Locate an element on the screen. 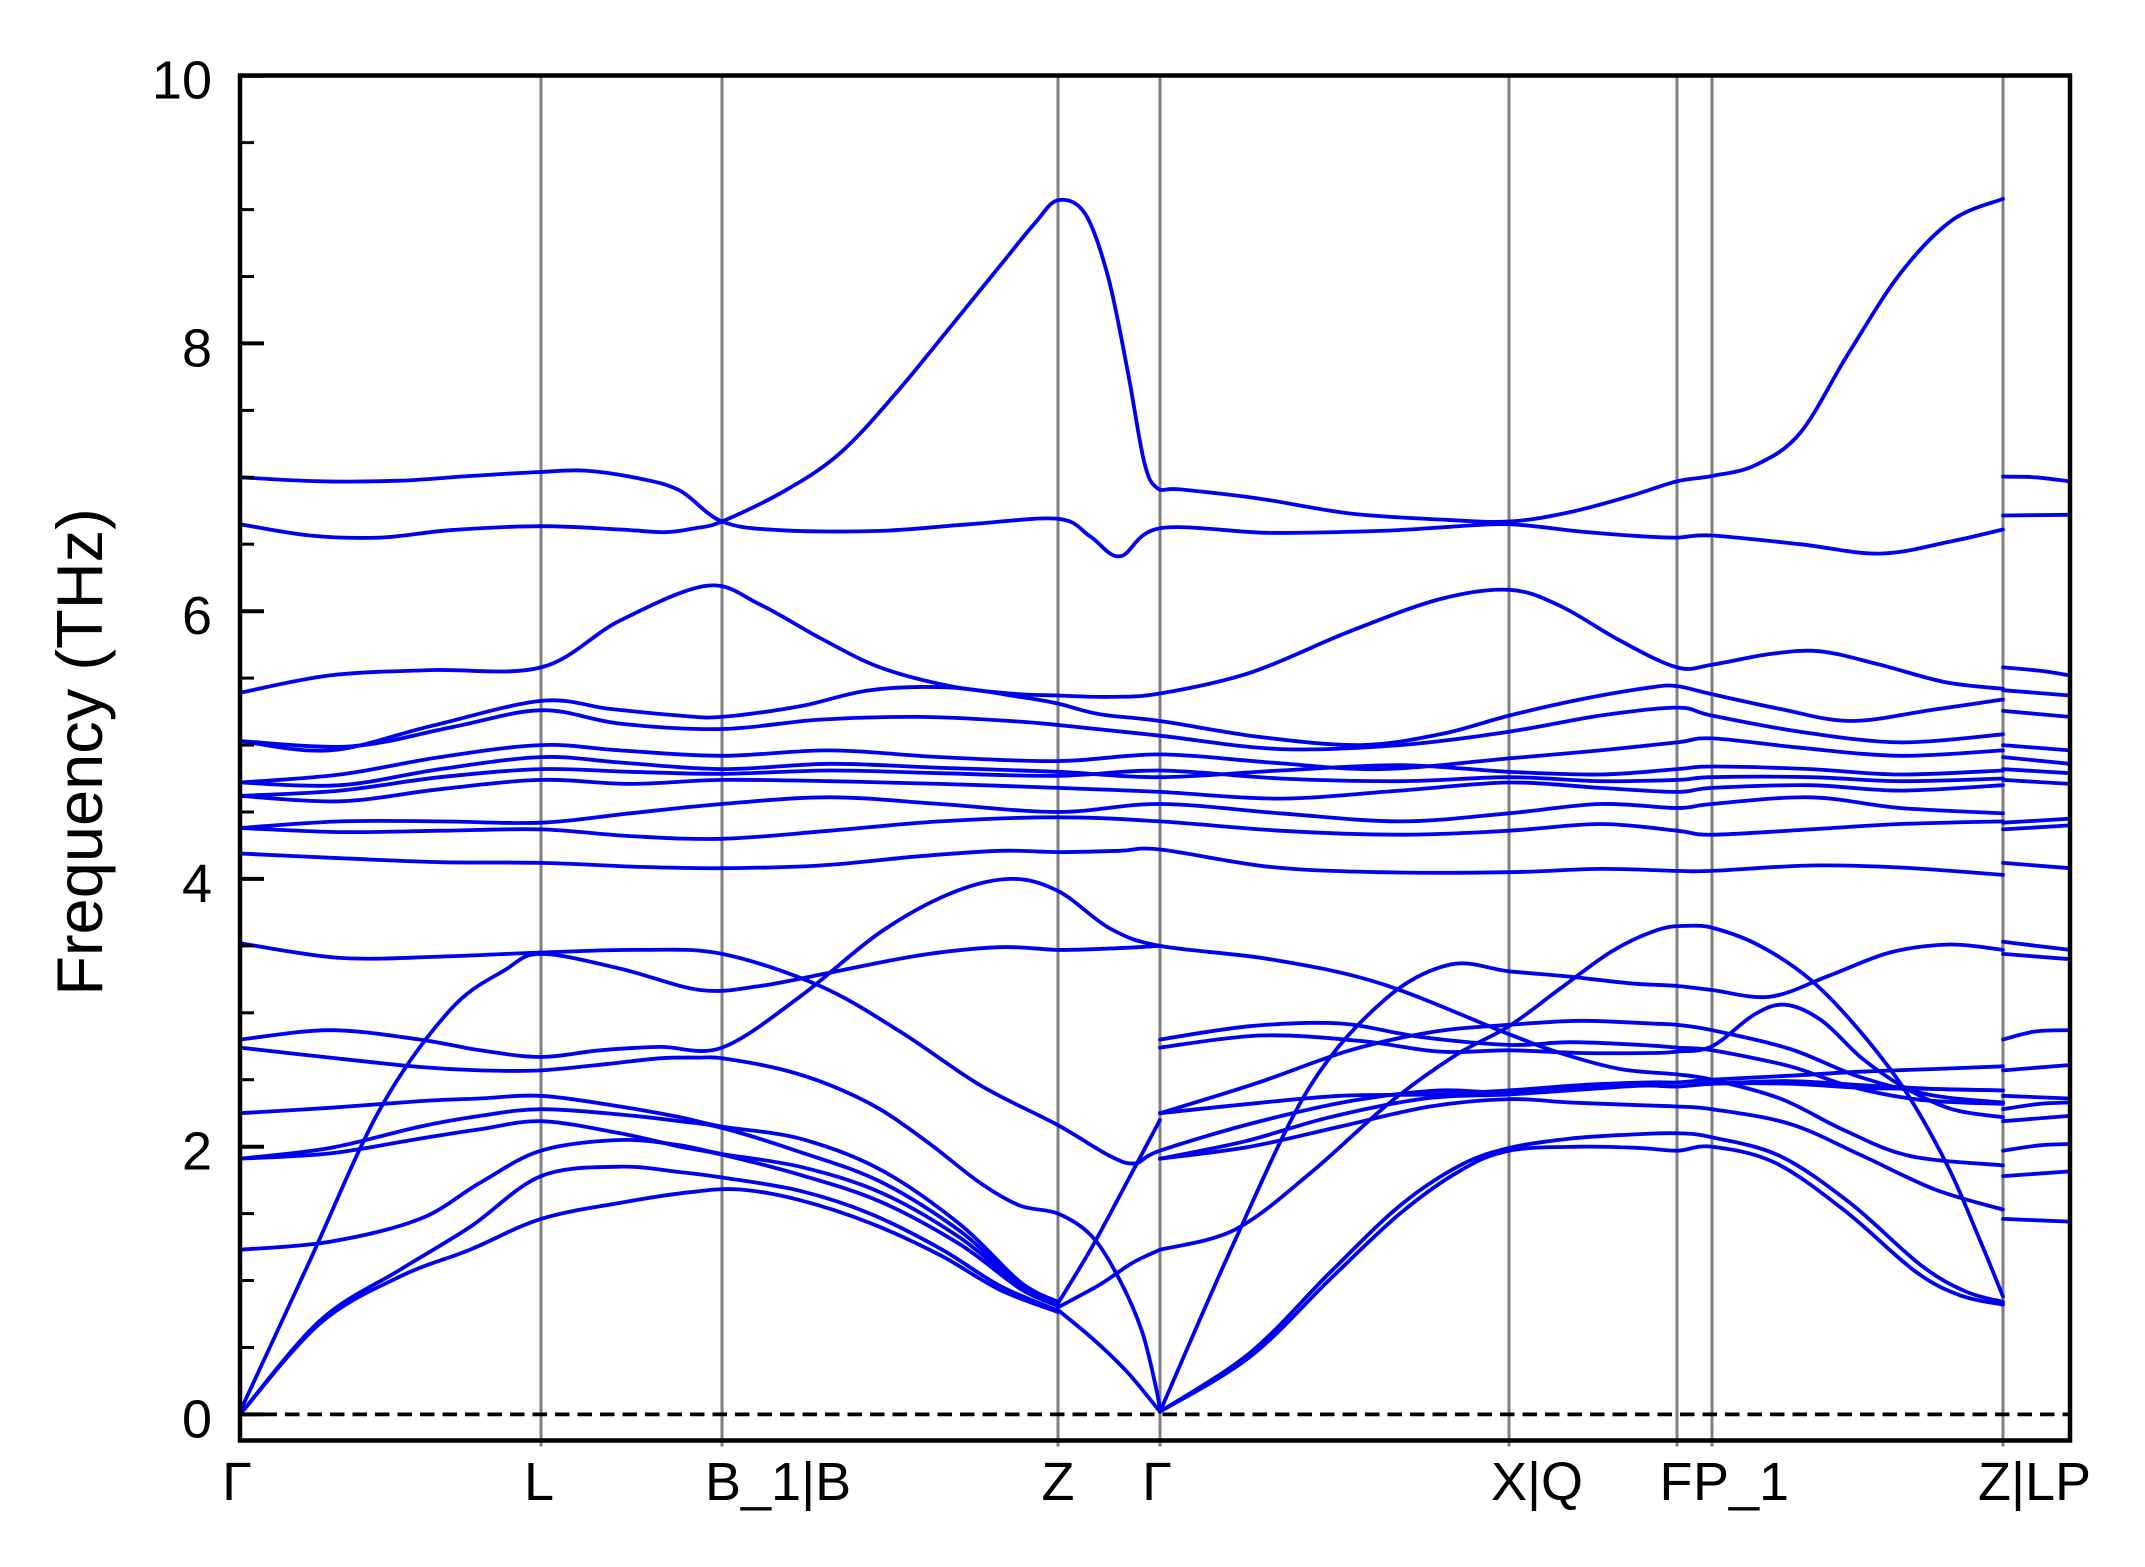 The image size is (2145, 1567). svg-text: 2 is located at coordinates (197, 1152).